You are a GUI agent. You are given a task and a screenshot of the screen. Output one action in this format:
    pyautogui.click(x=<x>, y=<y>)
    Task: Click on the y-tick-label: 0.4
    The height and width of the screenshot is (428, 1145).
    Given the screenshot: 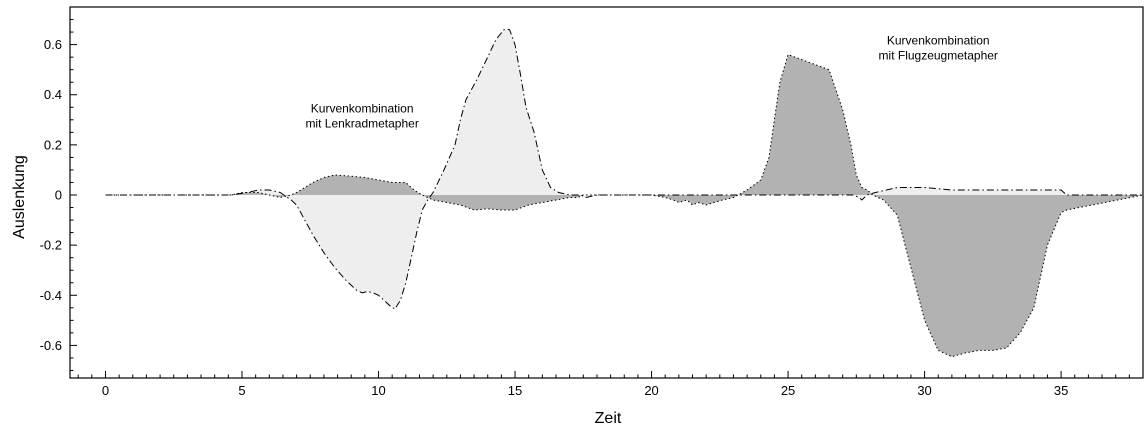 What is the action you would take?
    pyautogui.click(x=53, y=94)
    